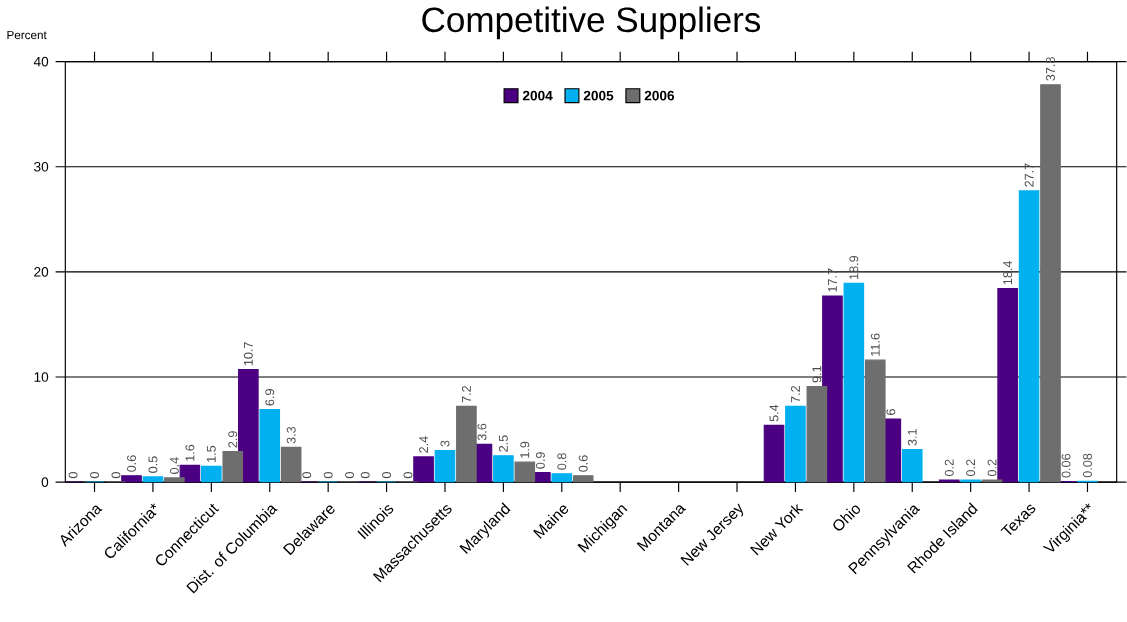  What do you see at coordinates (445, 443) in the screenshot?
I see `data-label: 3` at bounding box center [445, 443].